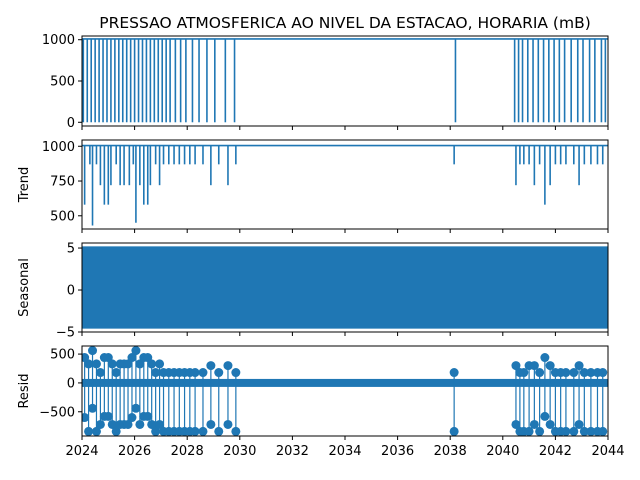 The height and width of the screenshot is (480, 640). I want to click on plot-area-seasonal, so click(345, 287).